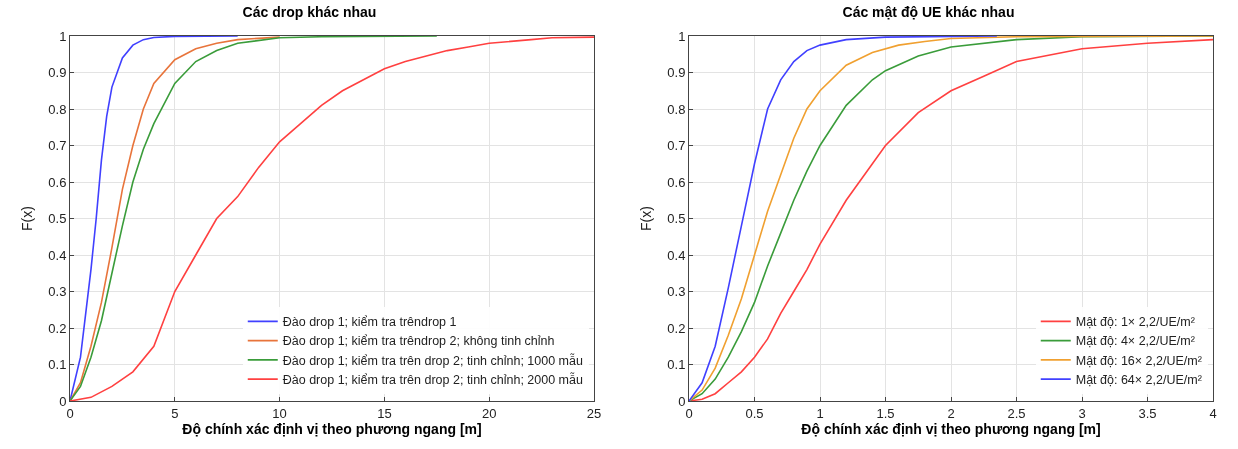 The image size is (1238, 449). What do you see at coordinates (754, 413) in the screenshot?
I see `x-tick-label: 0.5` at bounding box center [754, 413].